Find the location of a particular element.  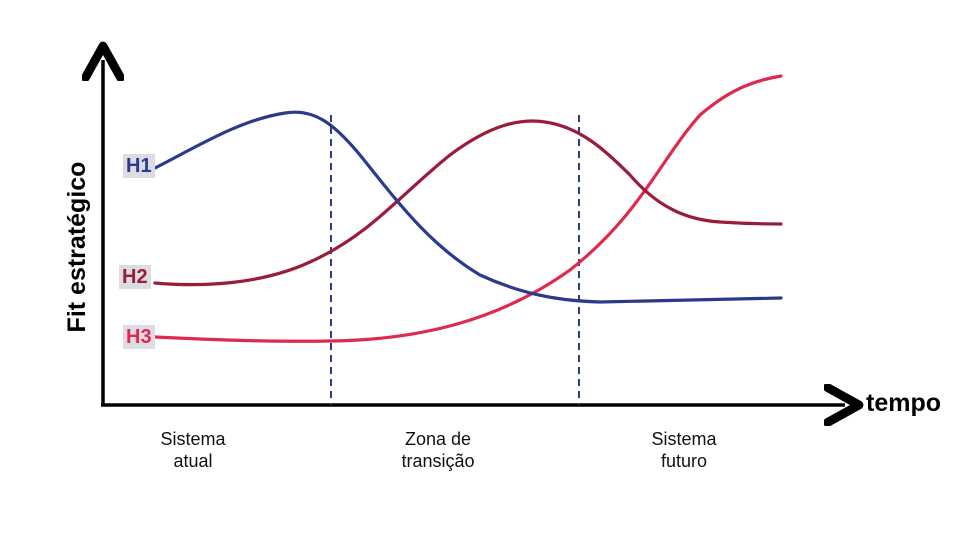

zone-transition-label: Zona de transição is located at coordinates (438, 450).